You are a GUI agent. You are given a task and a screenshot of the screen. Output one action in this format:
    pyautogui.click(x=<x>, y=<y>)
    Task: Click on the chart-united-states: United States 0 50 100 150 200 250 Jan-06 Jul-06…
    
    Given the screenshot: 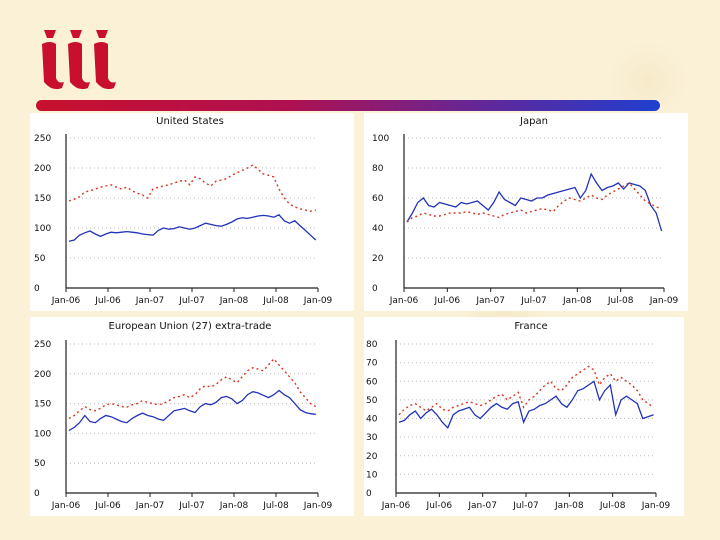 What is the action you would take?
    pyautogui.click(x=183, y=211)
    